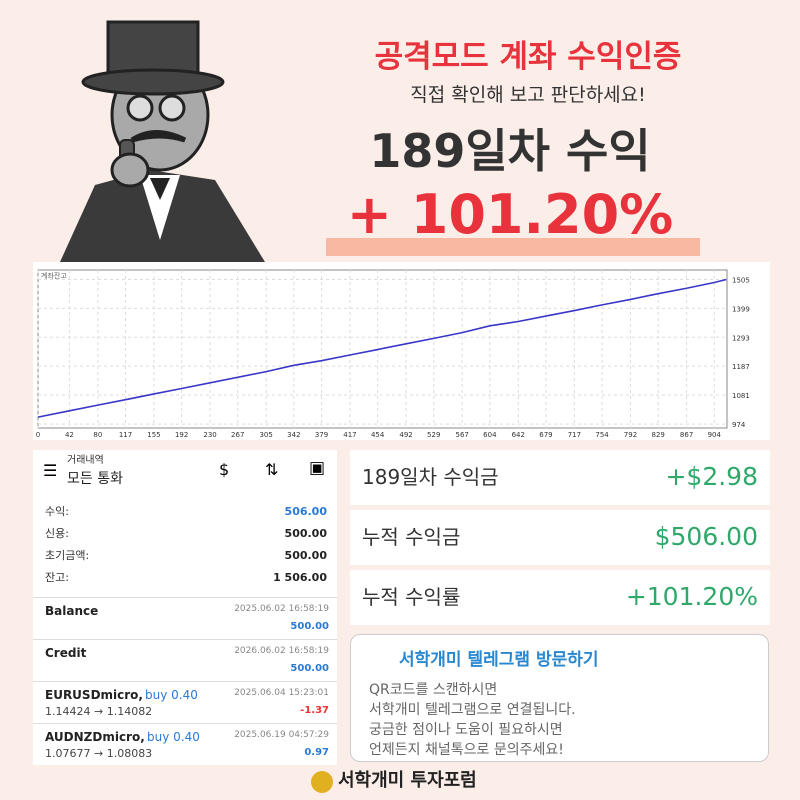 Image resolution: width=800 pixels, height=800 pixels. I want to click on deal-symbol: EURUSDmicro,, so click(94, 695).